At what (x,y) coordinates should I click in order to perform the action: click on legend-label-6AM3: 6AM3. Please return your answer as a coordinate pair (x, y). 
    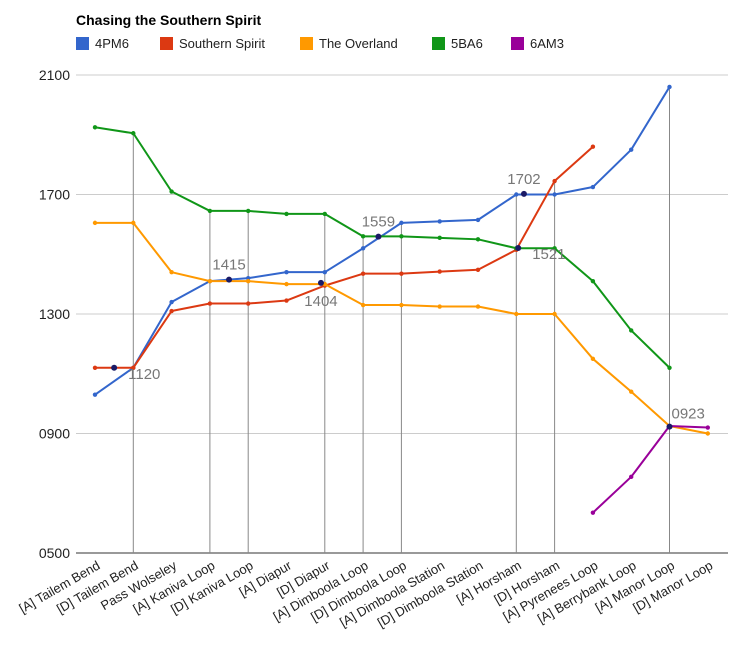
    Looking at the image, I should click on (547, 43).